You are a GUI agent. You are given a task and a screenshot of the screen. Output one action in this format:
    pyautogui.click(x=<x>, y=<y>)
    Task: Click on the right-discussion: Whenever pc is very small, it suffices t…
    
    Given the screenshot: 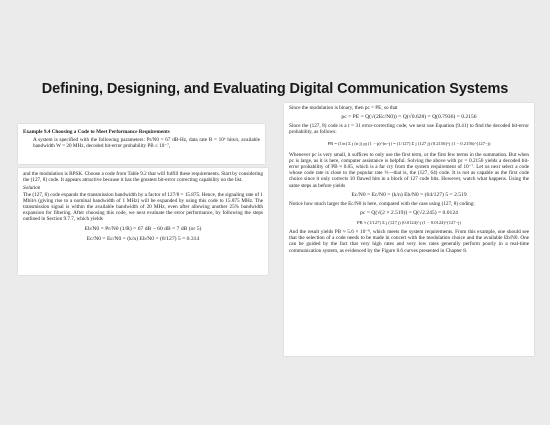 What is the action you would take?
    pyautogui.click(x=409, y=170)
    